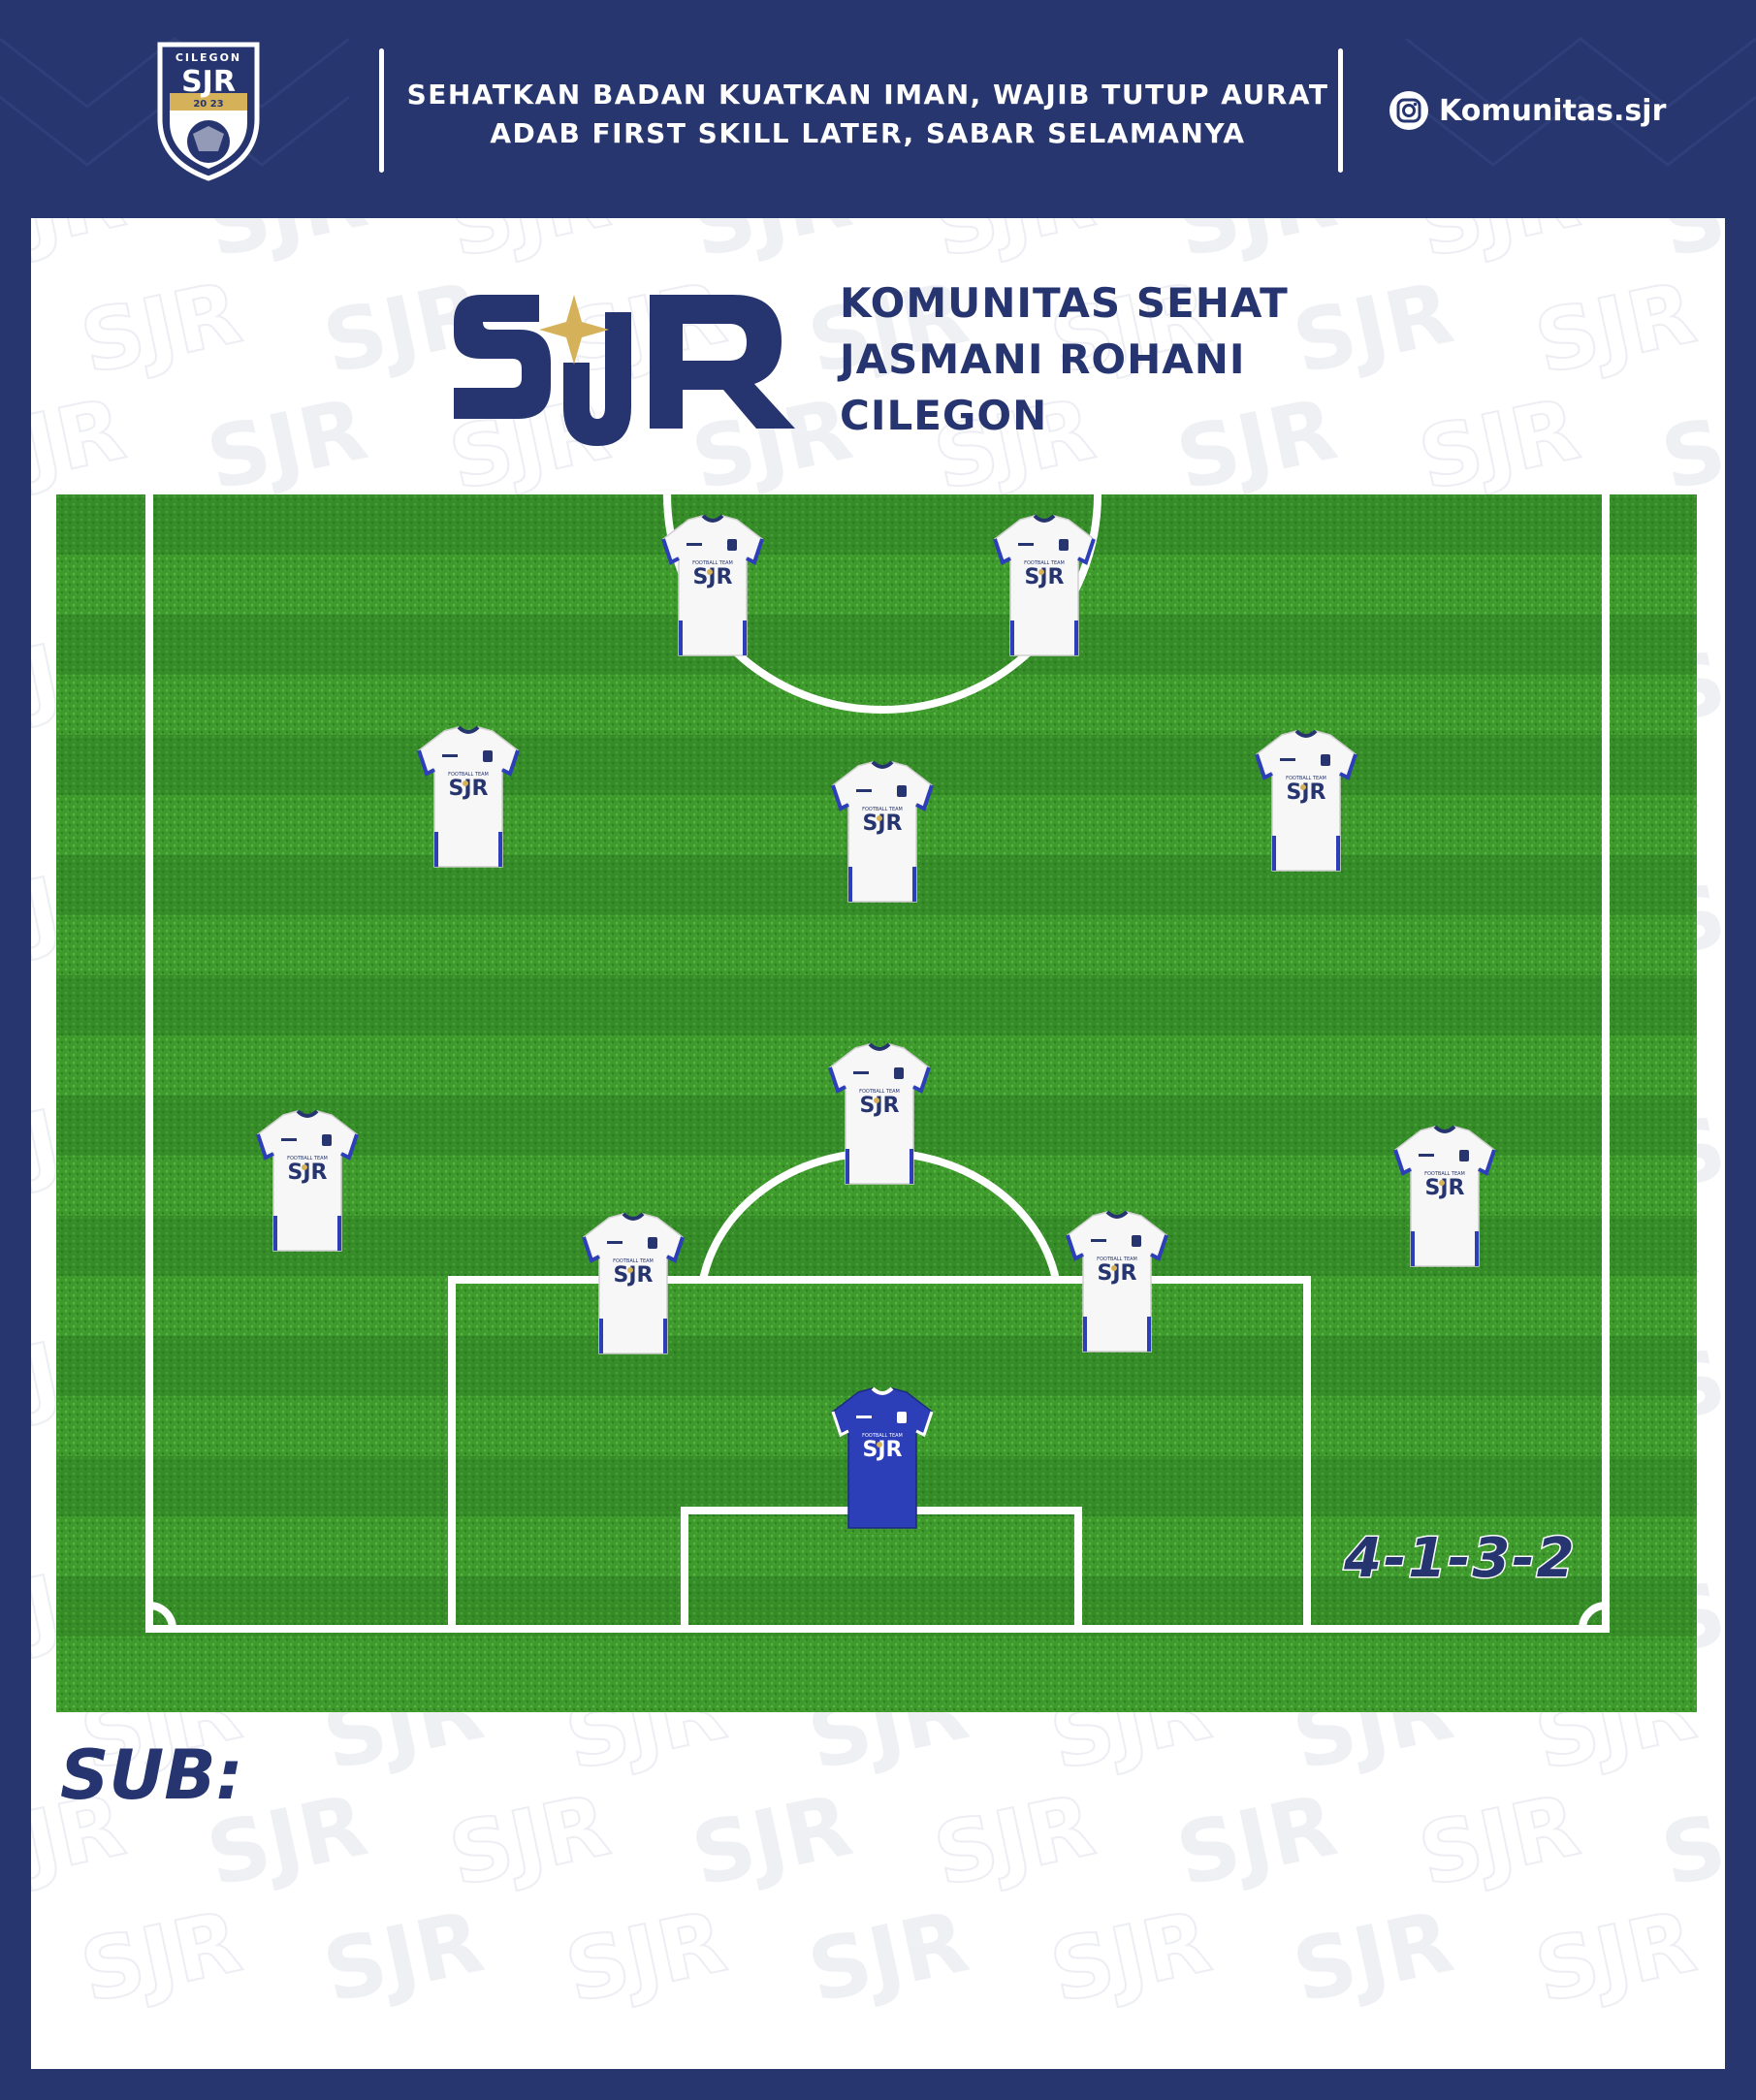 The width and height of the screenshot is (1756, 2100). Describe the element at coordinates (882, 1459) in the screenshot. I see `player-jersey-goalkeeper` at that location.